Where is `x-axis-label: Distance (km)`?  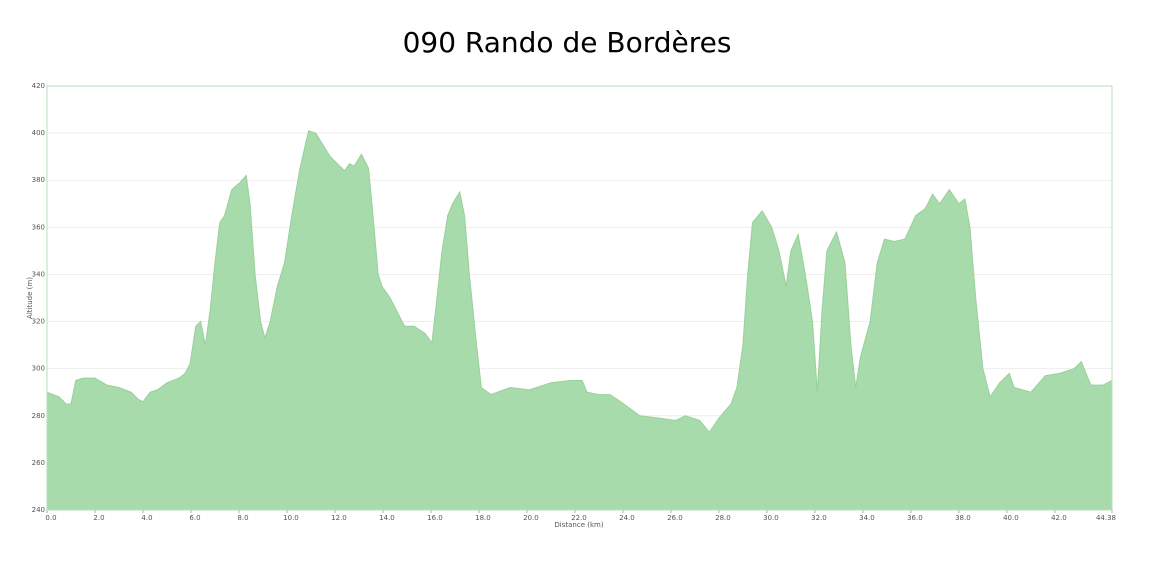
x-axis-label: Distance (km) is located at coordinates (578, 525).